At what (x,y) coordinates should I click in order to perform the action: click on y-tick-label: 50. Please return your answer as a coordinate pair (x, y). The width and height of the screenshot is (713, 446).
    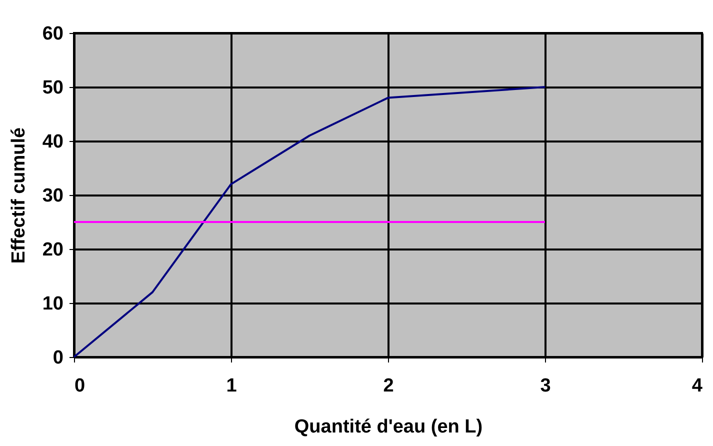
    Looking at the image, I should click on (53, 88).